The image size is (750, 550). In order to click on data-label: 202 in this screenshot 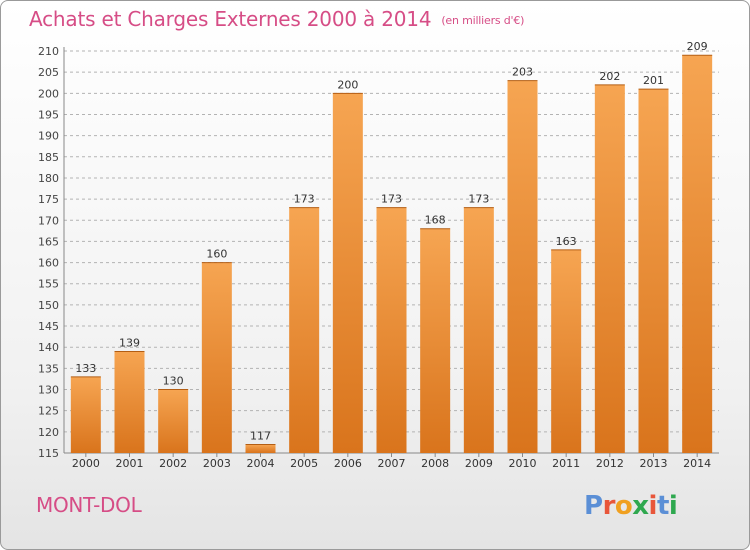, I will do `click(609, 76)`.